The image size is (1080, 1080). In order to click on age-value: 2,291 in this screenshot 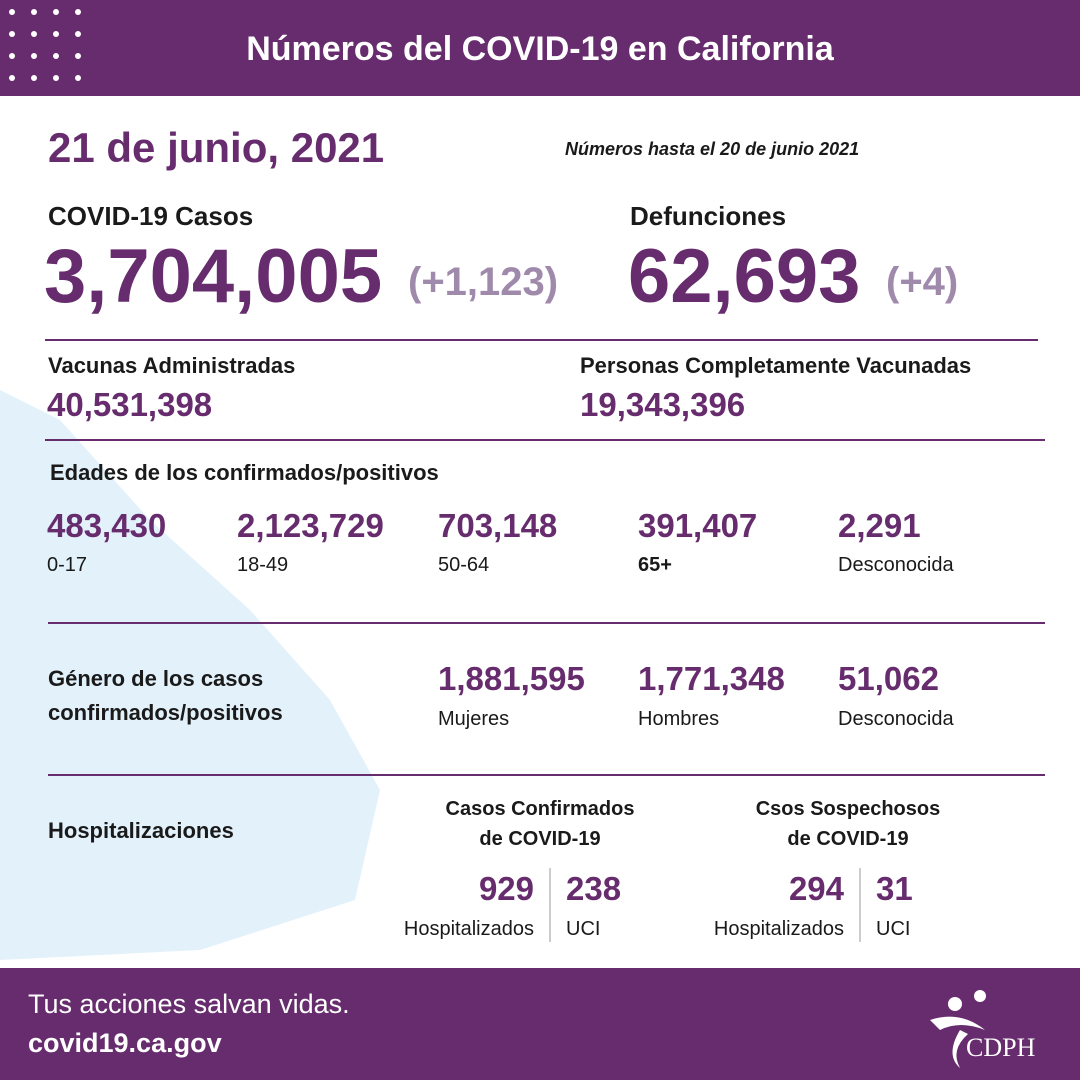, I will do `click(879, 525)`.